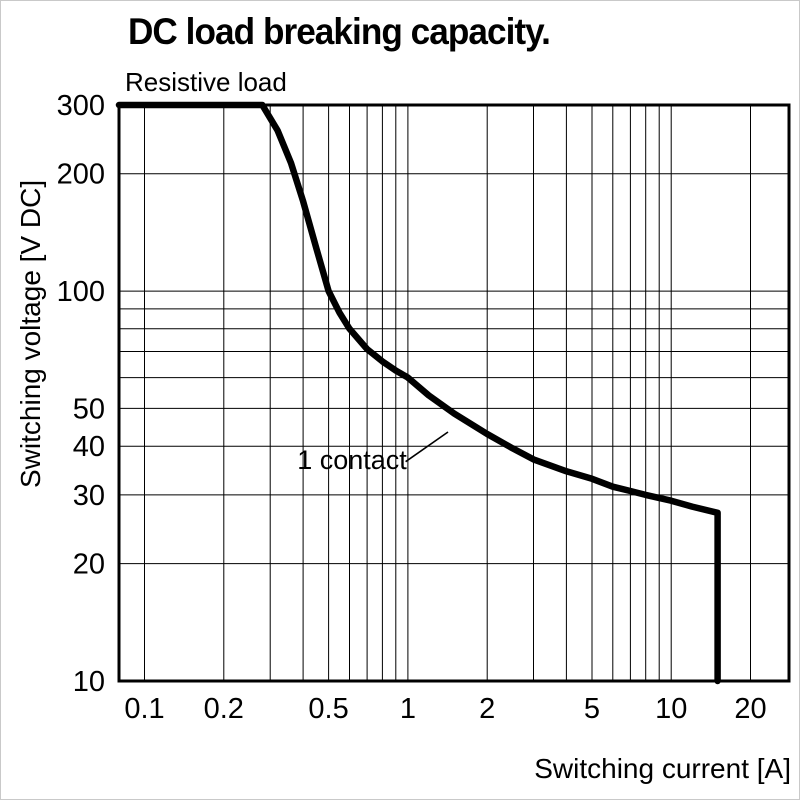  I want to click on y-tick-label: 300, so click(81, 106).